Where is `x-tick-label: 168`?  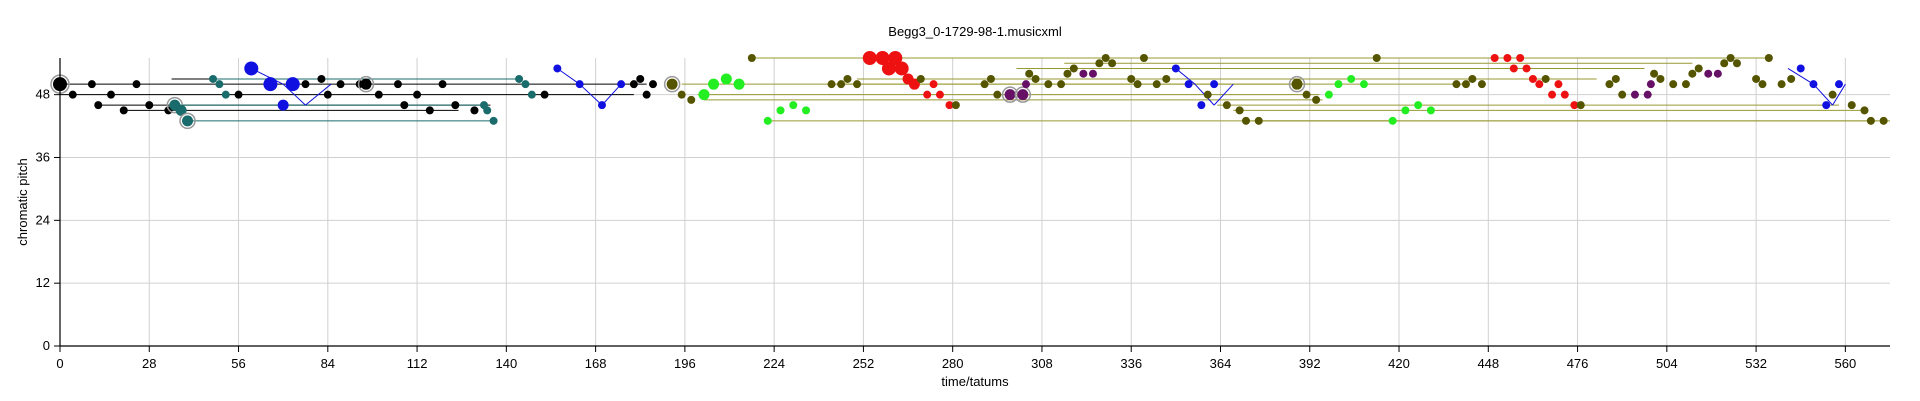 x-tick-label: 168 is located at coordinates (596, 363).